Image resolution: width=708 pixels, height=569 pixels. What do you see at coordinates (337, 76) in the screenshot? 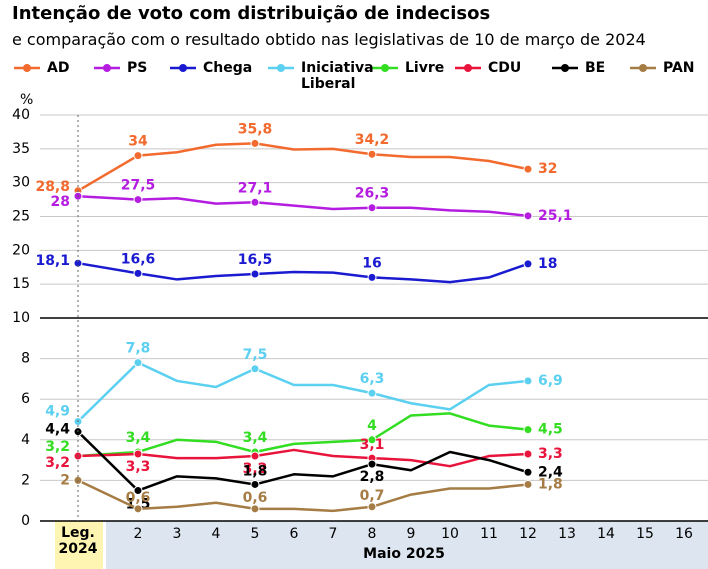
I see `legend-label: Iniciativa Liberal` at bounding box center [337, 76].